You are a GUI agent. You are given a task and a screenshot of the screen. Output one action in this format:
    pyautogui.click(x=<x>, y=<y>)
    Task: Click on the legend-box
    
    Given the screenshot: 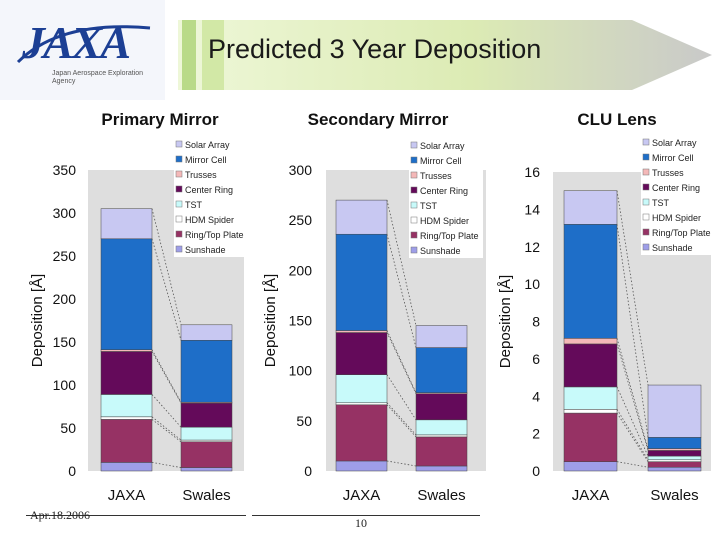 What is the action you would take?
    pyautogui.click(x=210, y=197)
    